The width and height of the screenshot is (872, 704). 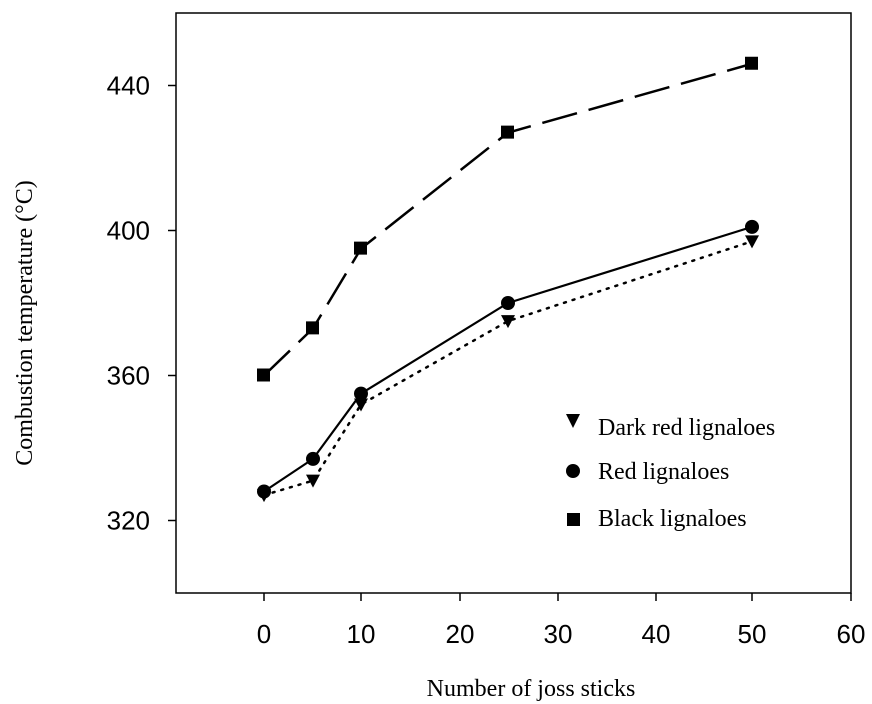 What do you see at coordinates (141, 303) in the screenshot?
I see `y-axis-ticks: 320 360 400 440` at bounding box center [141, 303].